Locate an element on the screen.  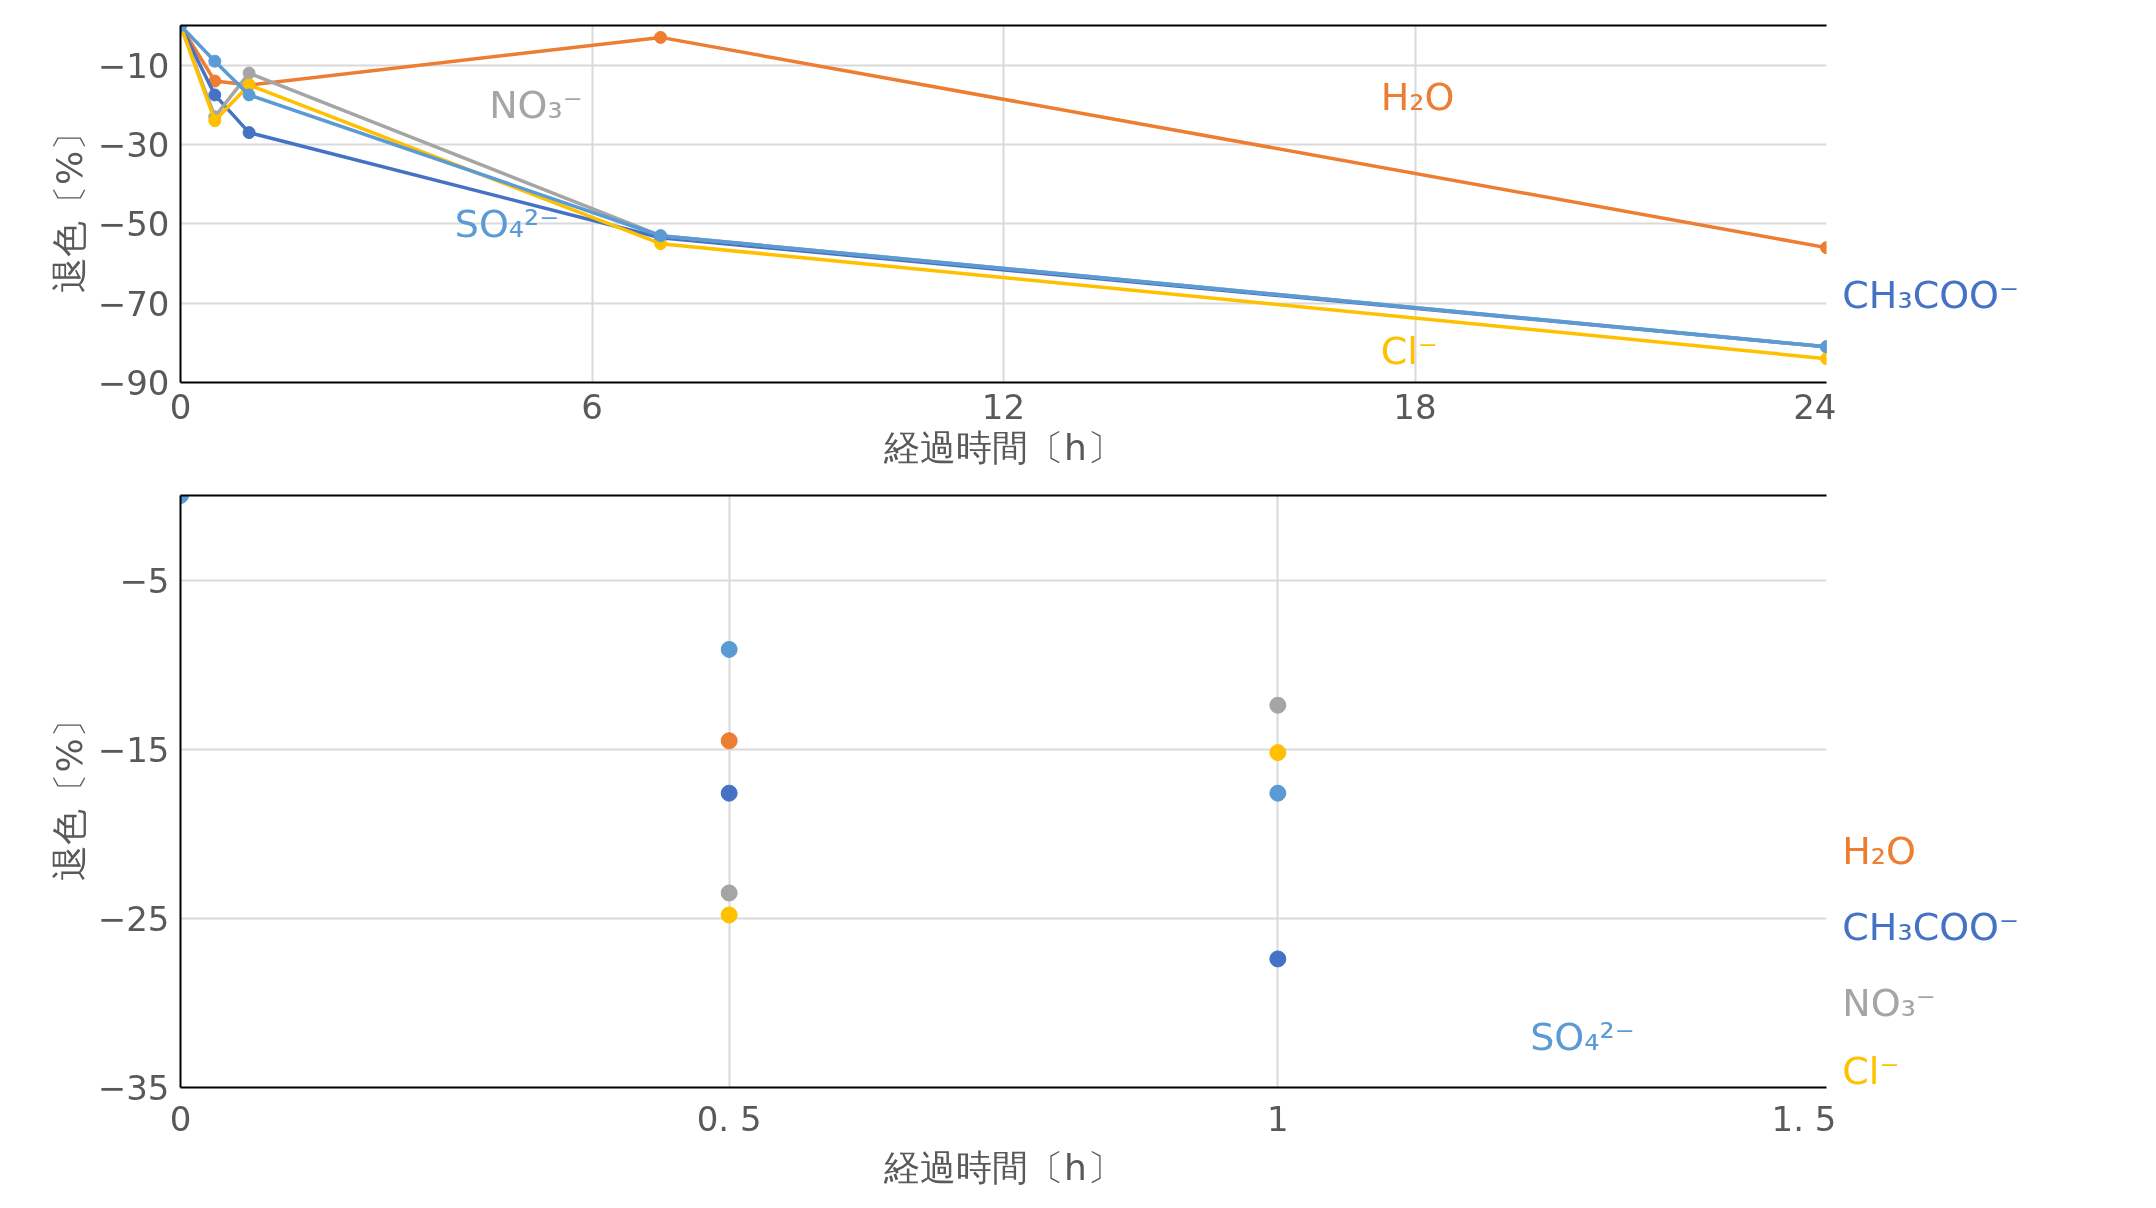
x-tick-label: 24 is located at coordinates (1815, 406).